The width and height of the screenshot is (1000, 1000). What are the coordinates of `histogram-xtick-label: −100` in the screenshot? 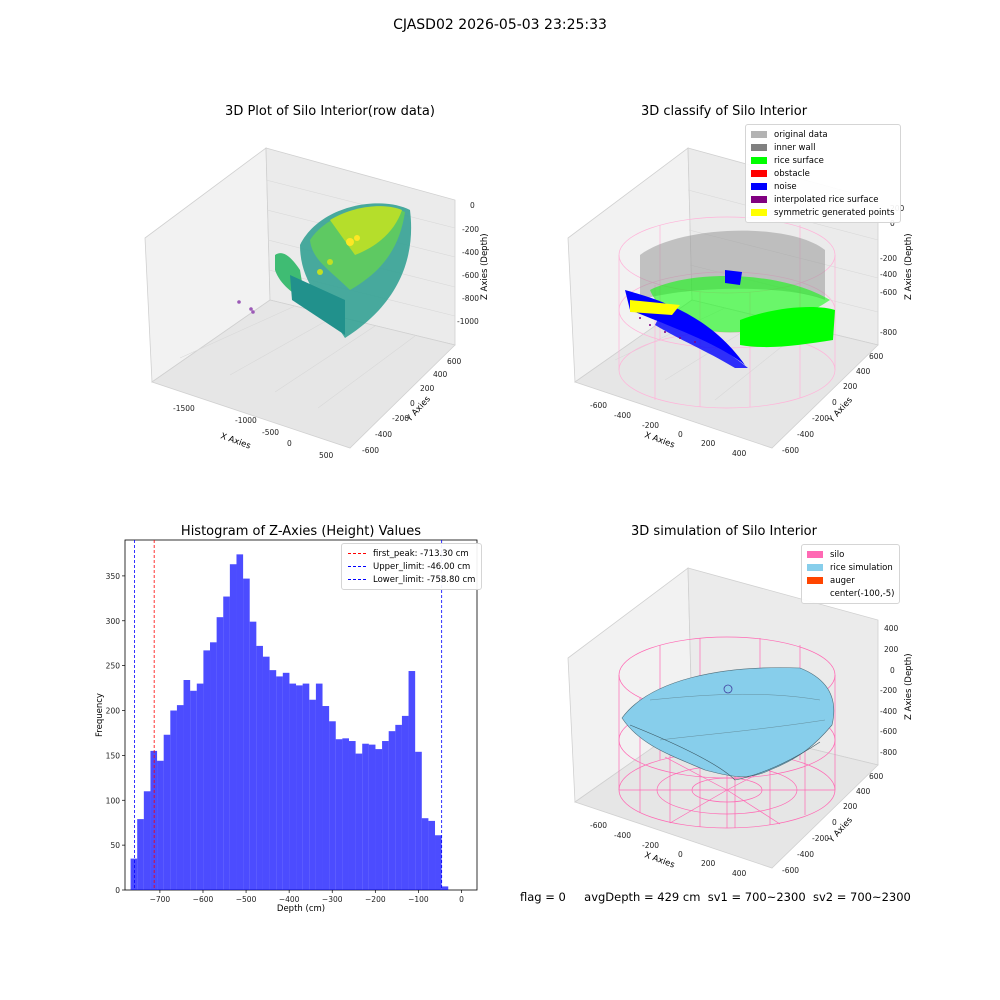 It's located at (418, 899).